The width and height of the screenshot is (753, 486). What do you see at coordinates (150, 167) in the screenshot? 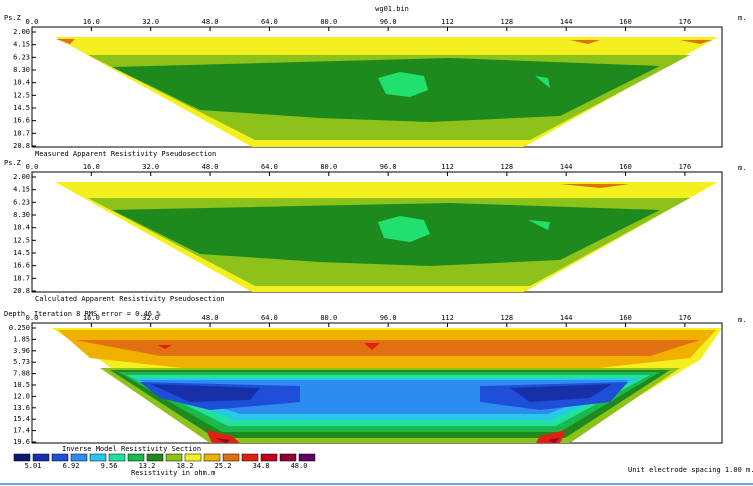
I see `x-tick-label: 32.0` at bounding box center [150, 167].